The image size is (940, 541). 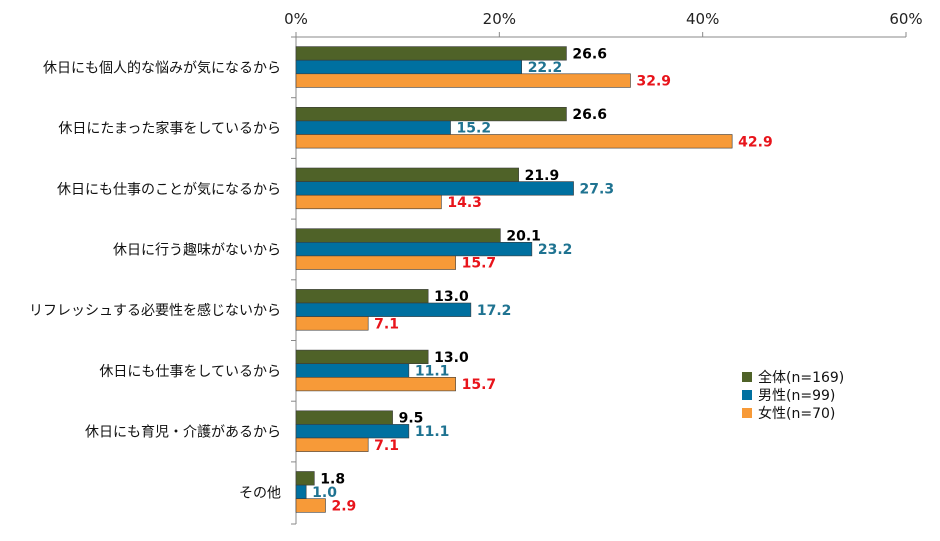 I want to click on data-label: 1.8, so click(x=332, y=479).